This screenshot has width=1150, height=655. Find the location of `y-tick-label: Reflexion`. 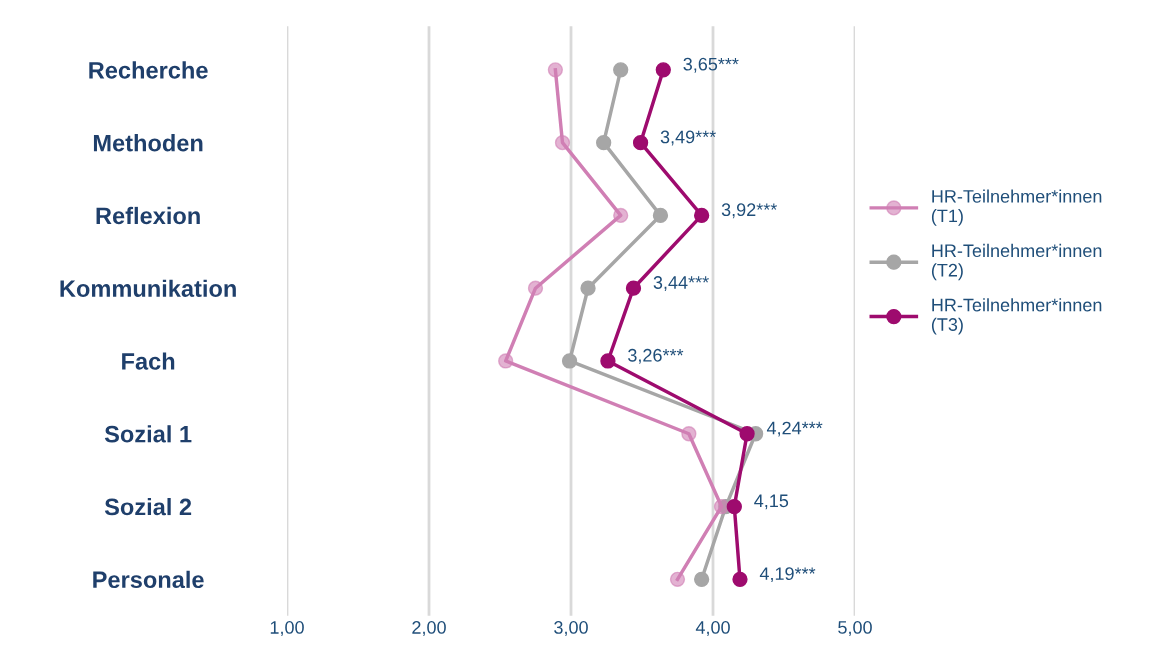

y-tick-label: Reflexion is located at coordinates (148, 215).